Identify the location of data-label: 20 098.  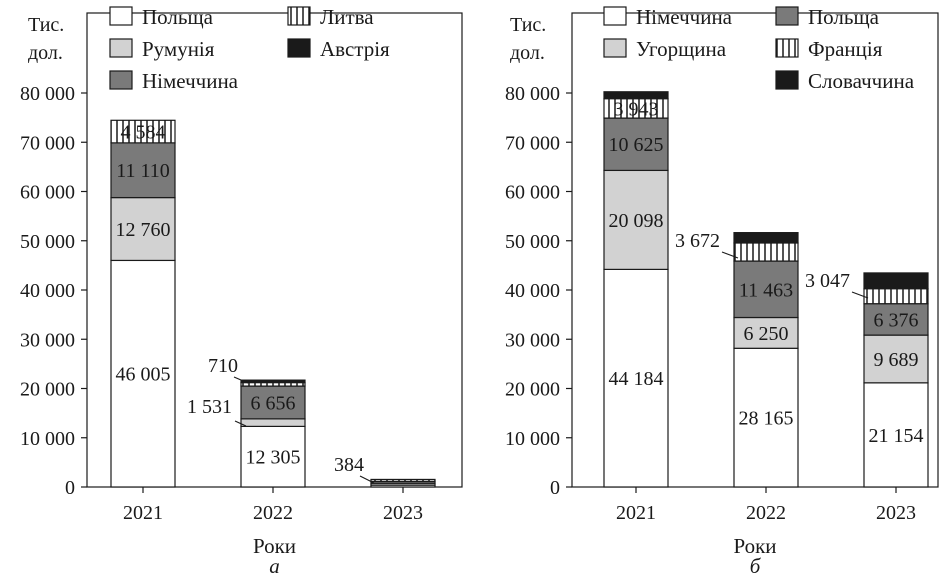
(636, 221).